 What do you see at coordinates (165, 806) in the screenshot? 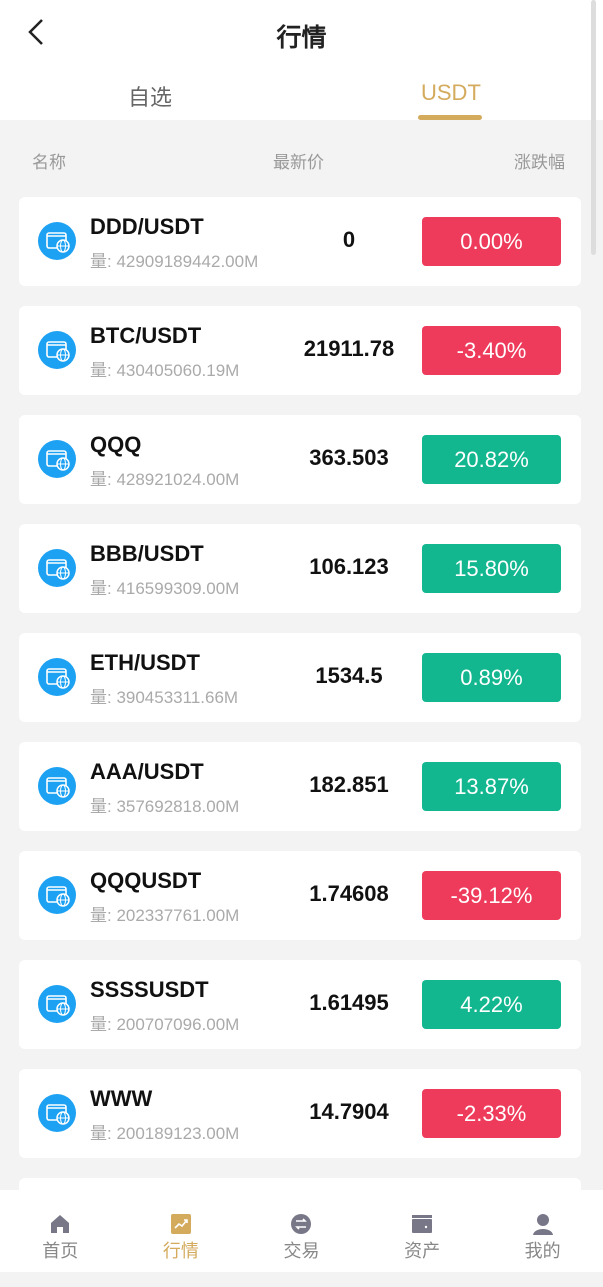
I see `volume: 量: 357692818.00M` at bounding box center [165, 806].